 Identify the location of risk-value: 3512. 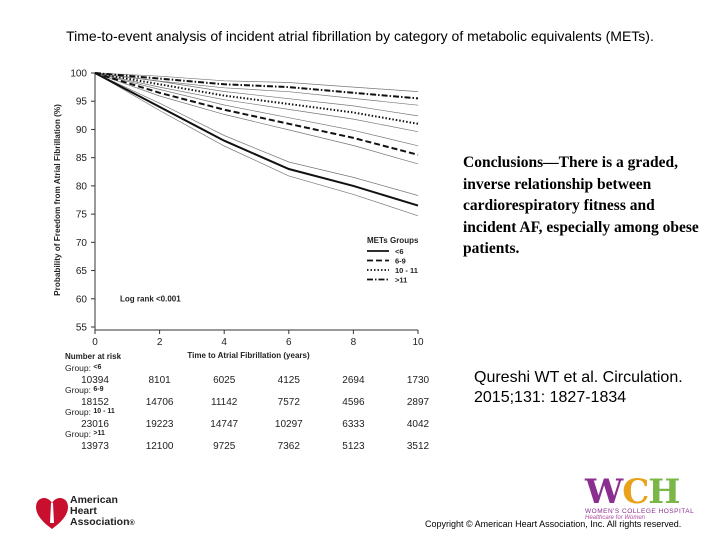
(418, 446).